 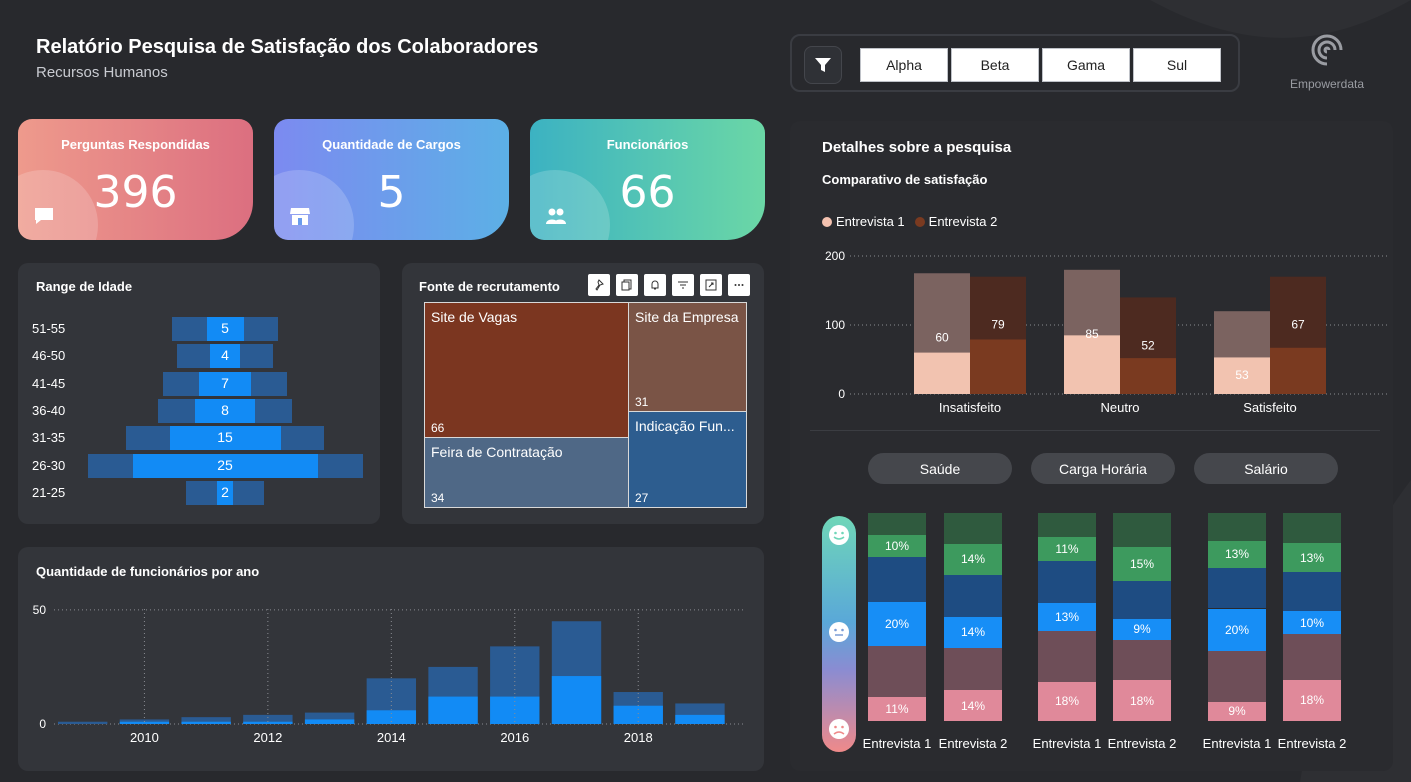 I want to click on y-tick-label: 100, so click(x=835, y=325).